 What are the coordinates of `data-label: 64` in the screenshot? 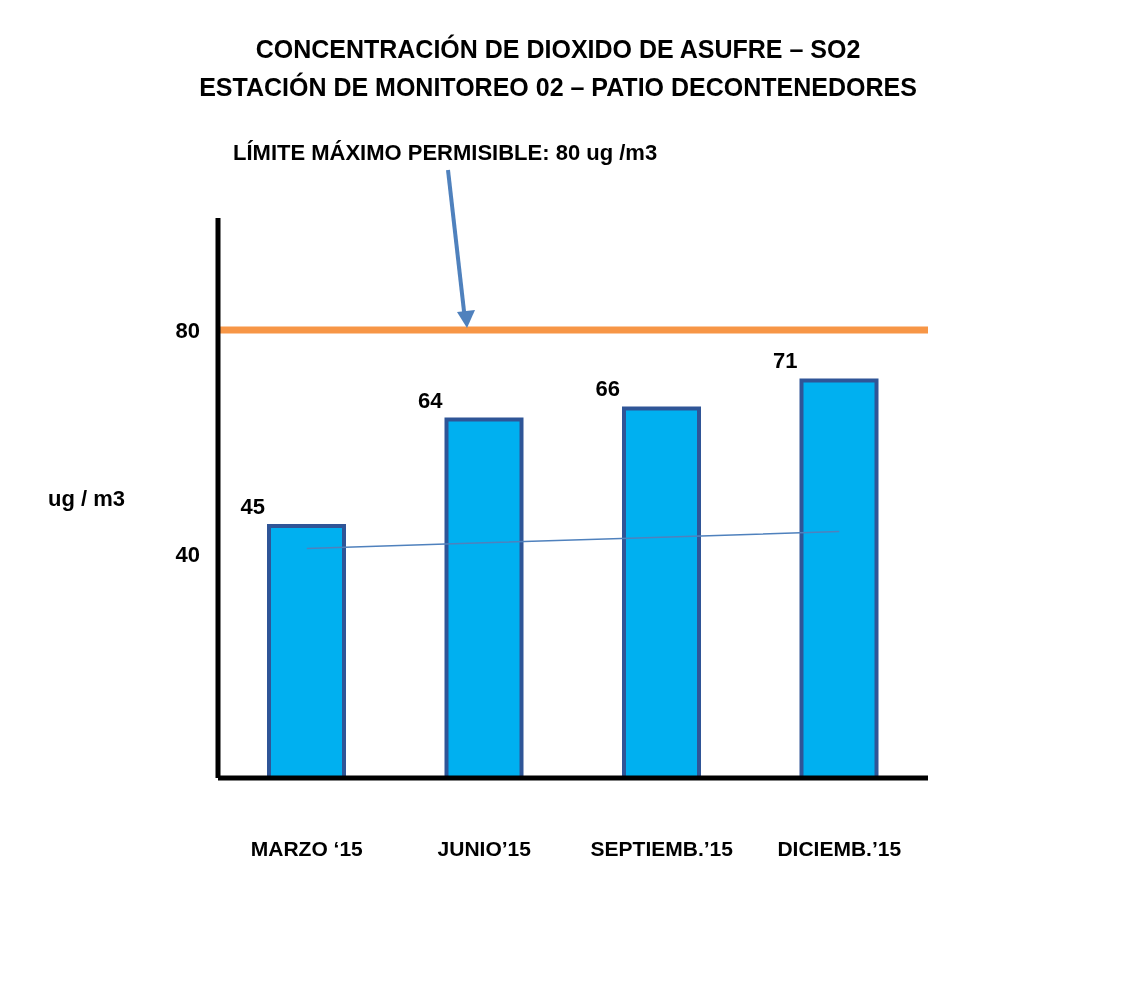 It's located at (431, 400).